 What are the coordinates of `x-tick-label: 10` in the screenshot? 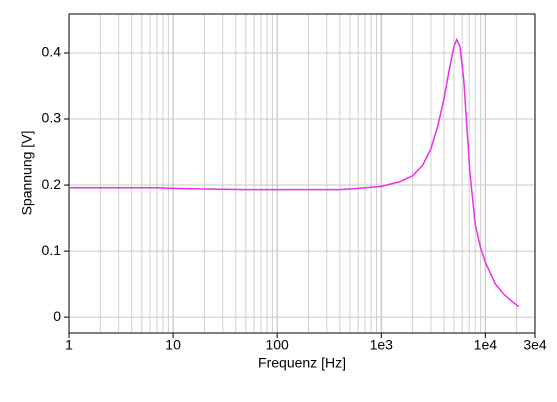 It's located at (173, 345).